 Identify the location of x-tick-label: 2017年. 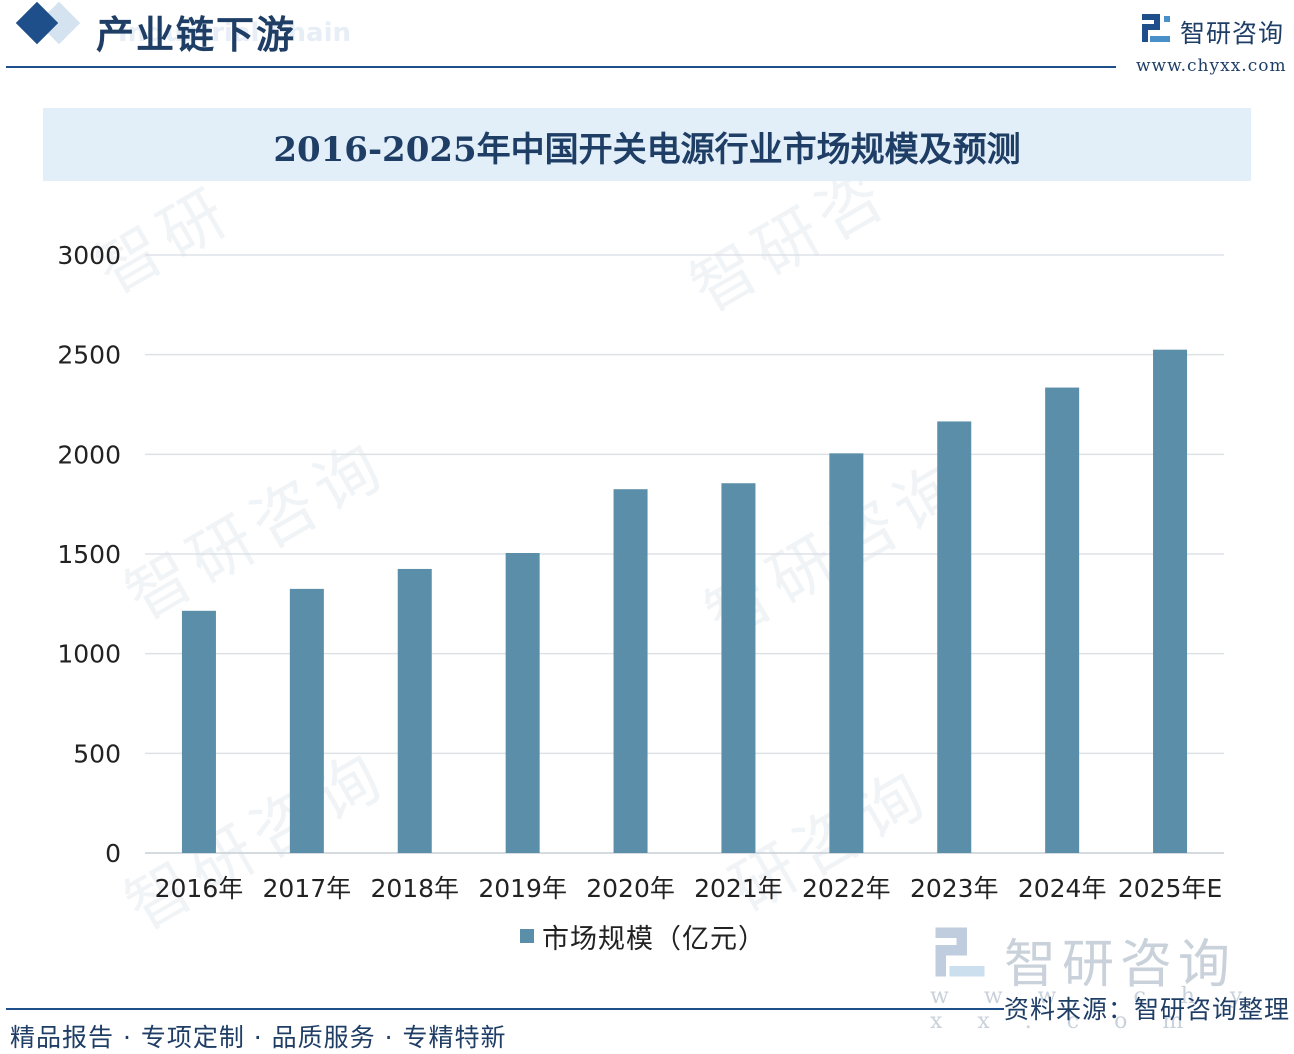
(307, 888).